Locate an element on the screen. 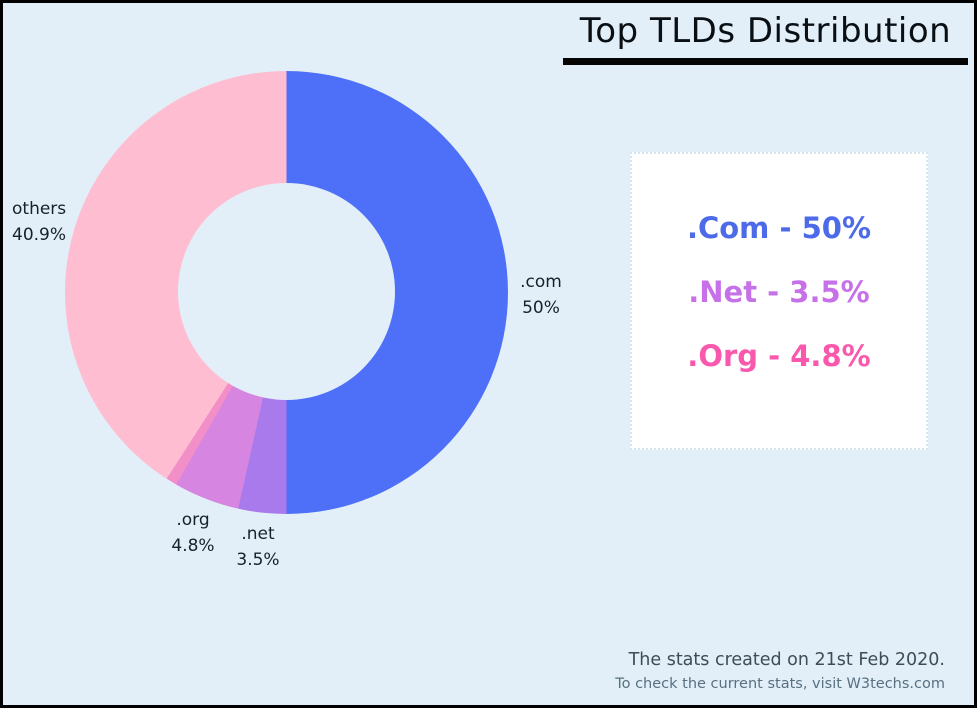 The height and width of the screenshot is (708, 977). title-block: Top TLDs Distribution is located at coordinates (765, 38).